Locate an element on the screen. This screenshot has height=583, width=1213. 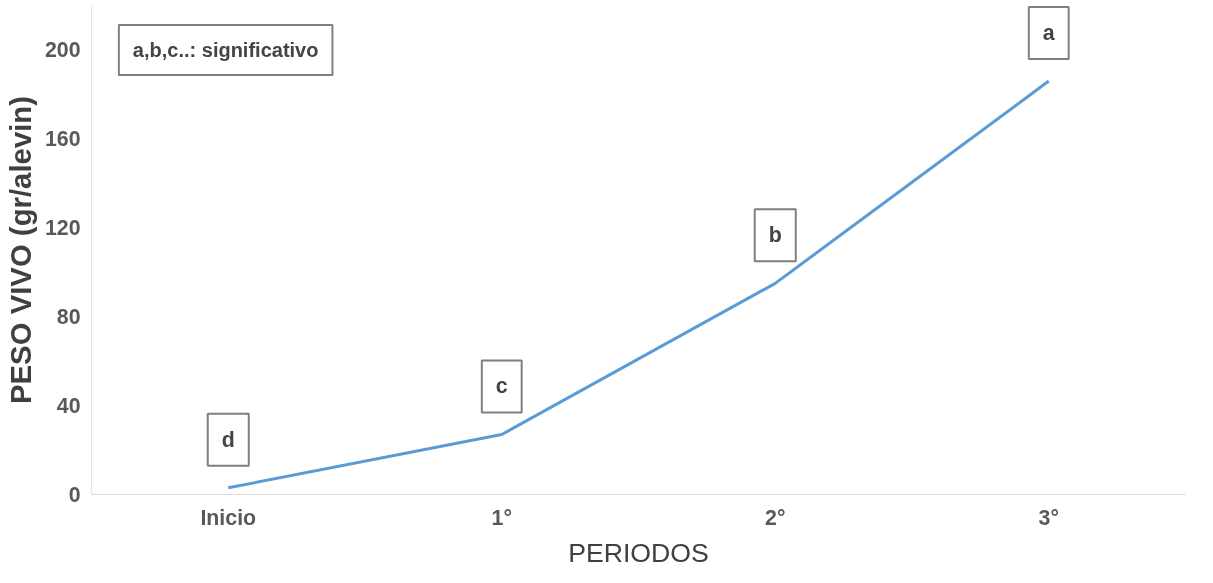
y-tick-label: 120 is located at coordinates (62, 228).